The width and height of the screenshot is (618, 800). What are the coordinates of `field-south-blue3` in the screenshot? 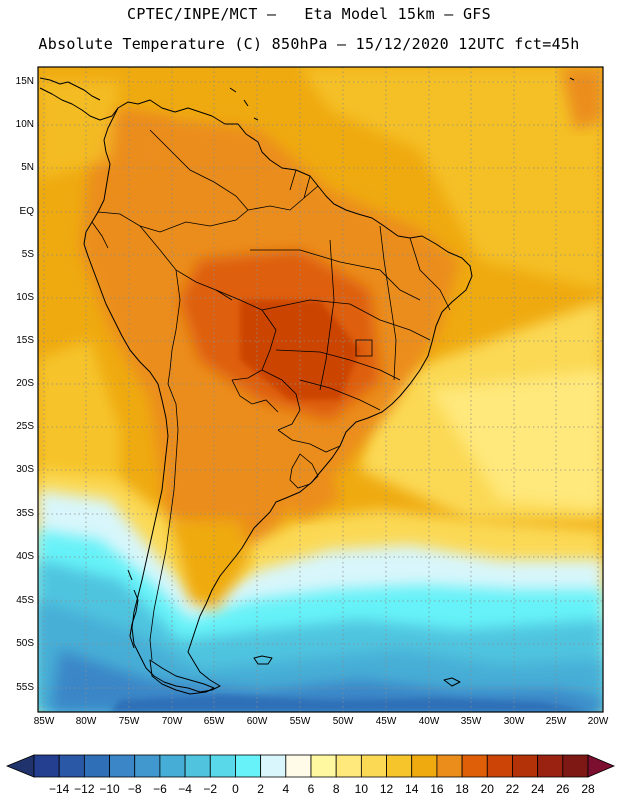 It's located at (326, 681).